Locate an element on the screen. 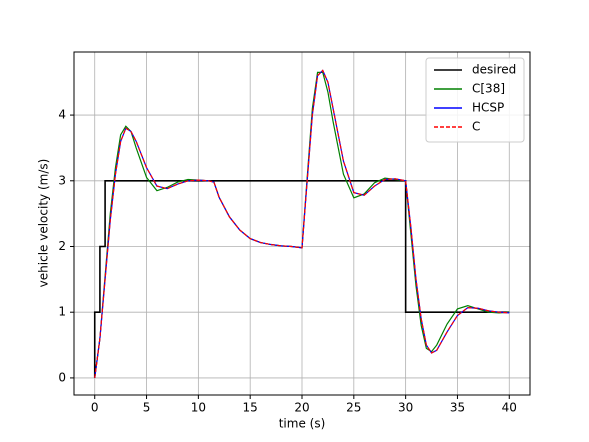 The image size is (589, 442). x-tick-label: 35 is located at coordinates (457, 408).